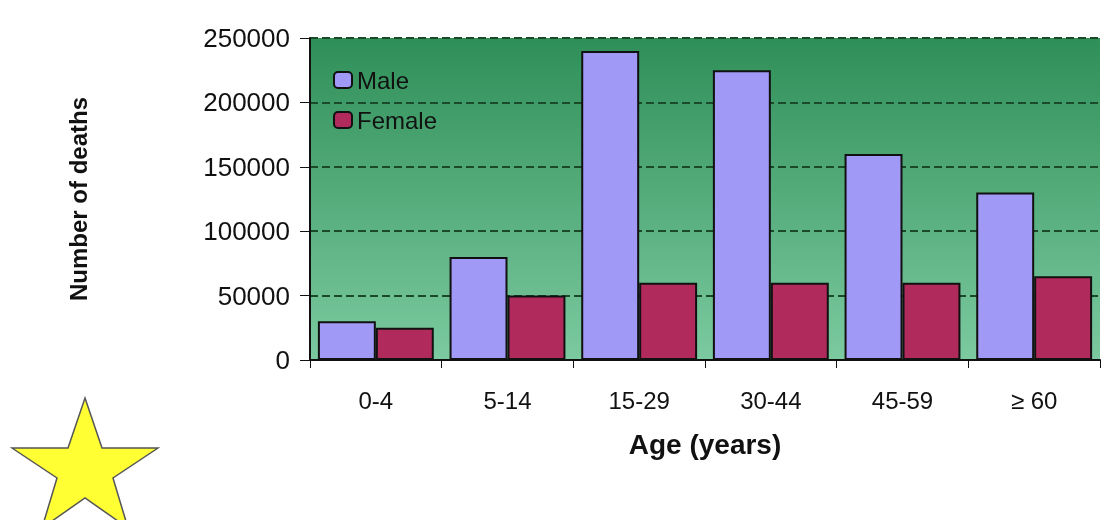 This screenshot has width=1110, height=520. I want to click on x-tick-label: 15-29, so click(639, 400).